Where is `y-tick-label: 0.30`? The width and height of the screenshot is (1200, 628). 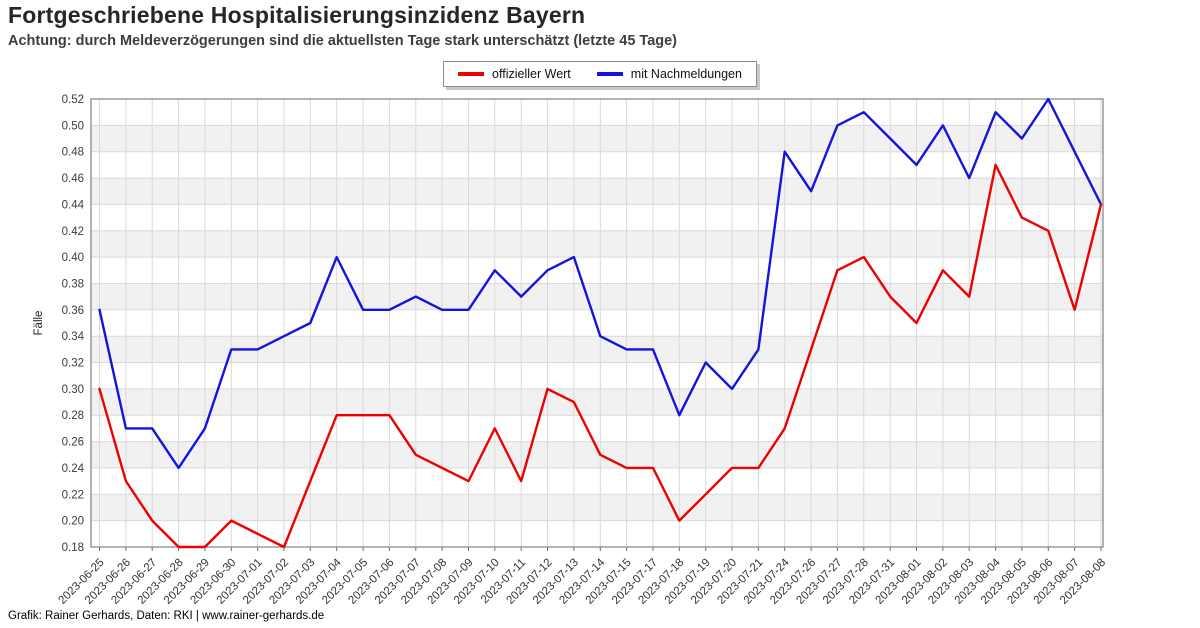
y-tick-label: 0.30 is located at coordinates (73, 390).